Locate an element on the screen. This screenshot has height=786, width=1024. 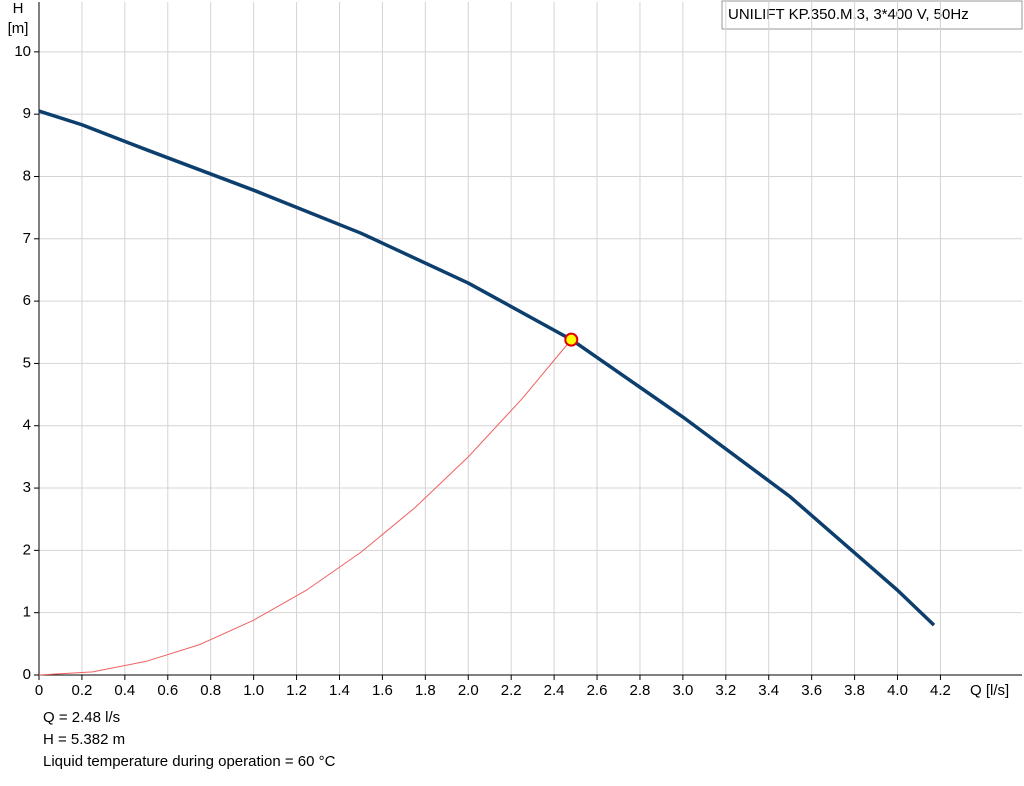
y-tick-label: 7 is located at coordinates (27, 238).